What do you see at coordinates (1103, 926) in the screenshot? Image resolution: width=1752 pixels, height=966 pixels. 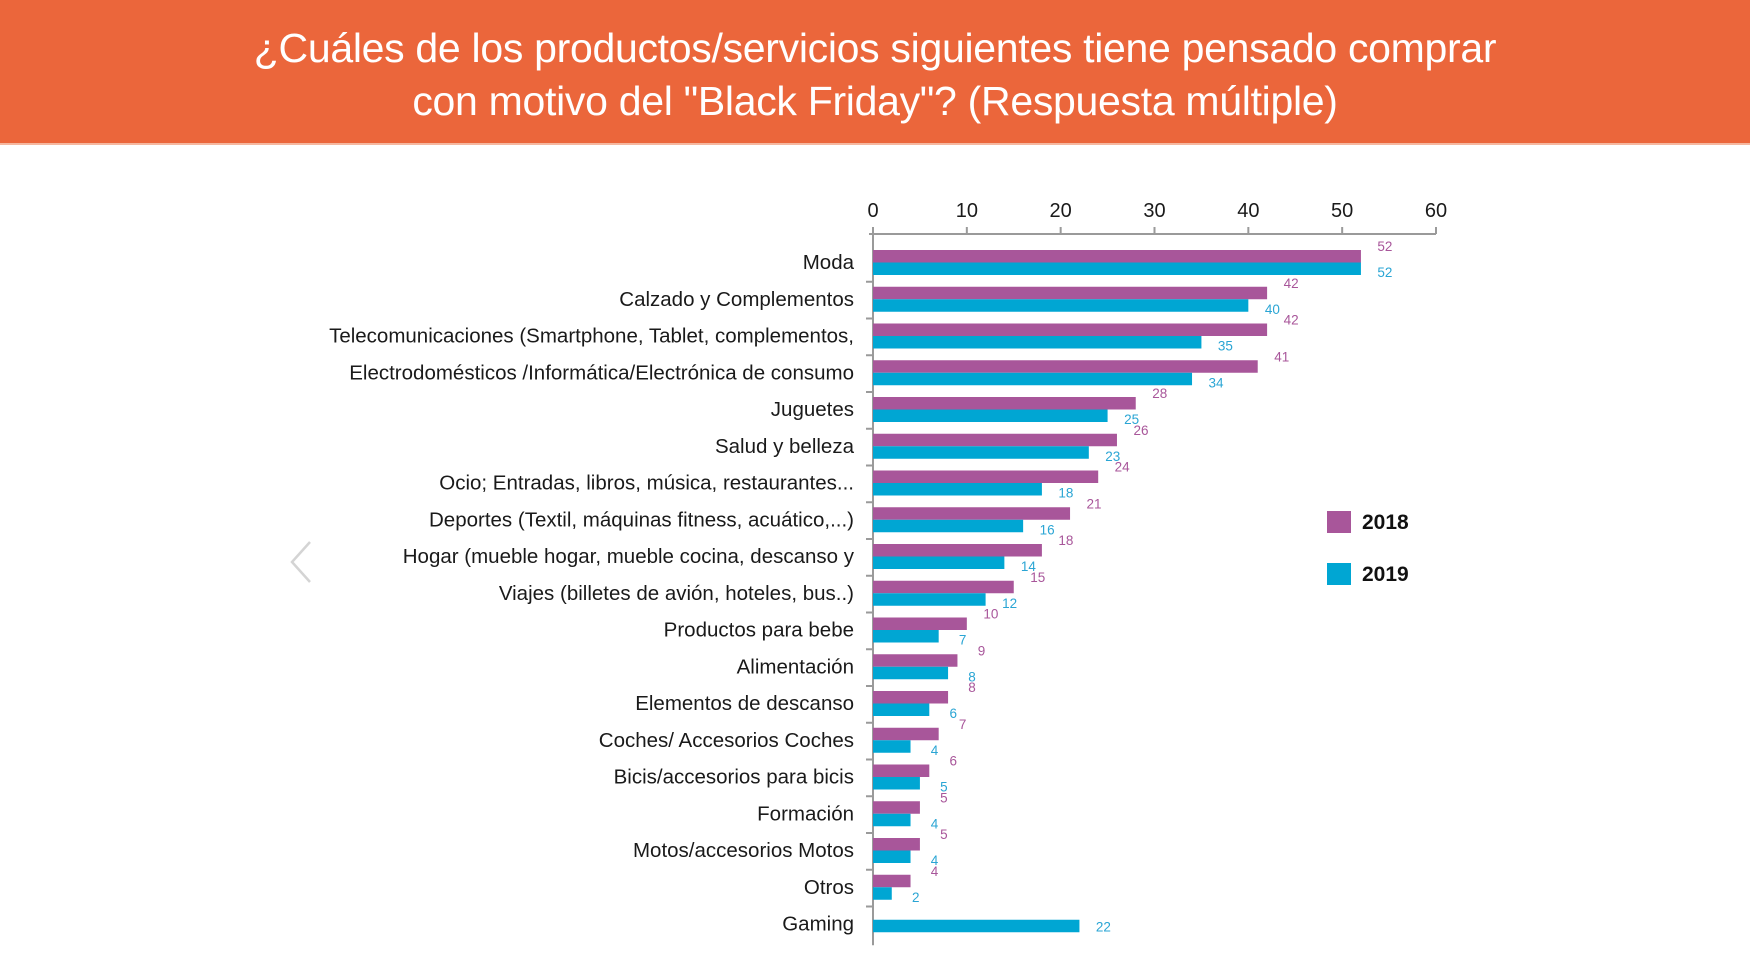 I see `data-label-2019: 22` at bounding box center [1103, 926].